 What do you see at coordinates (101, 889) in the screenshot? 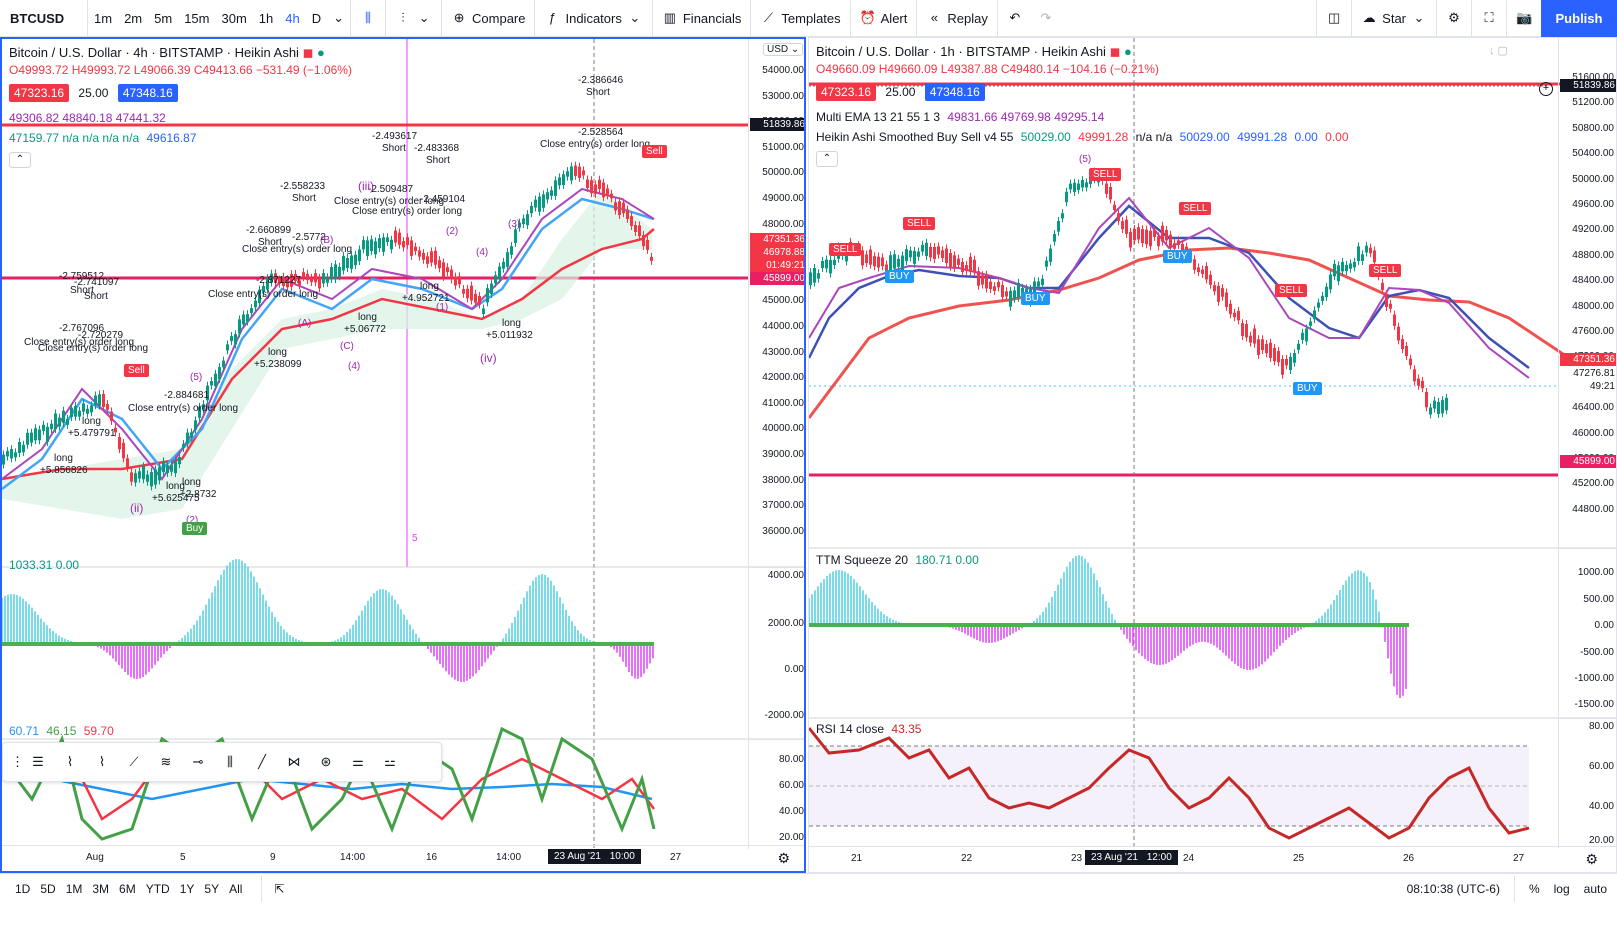
I see `range-3m: 3M` at bounding box center [101, 889].